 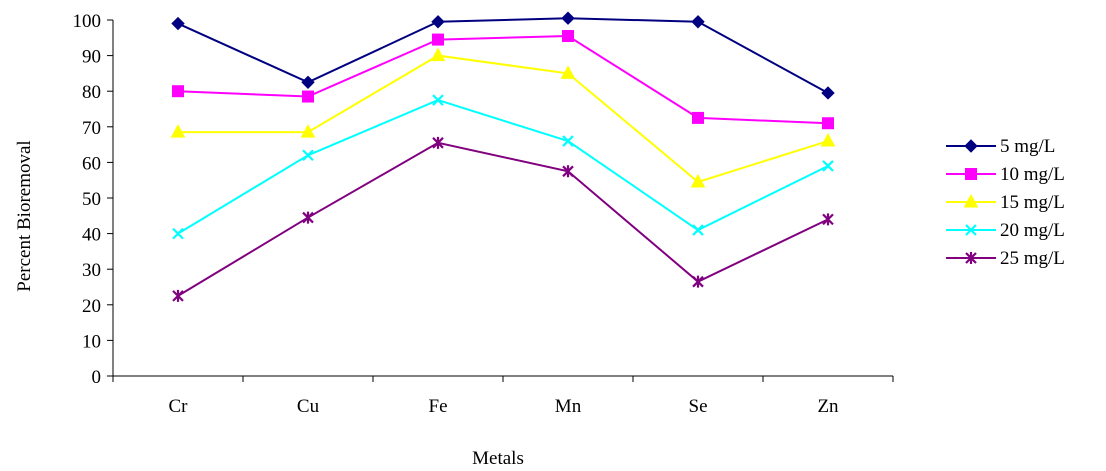 What do you see at coordinates (91, 341) in the screenshot?
I see `y-tick-label: 10` at bounding box center [91, 341].